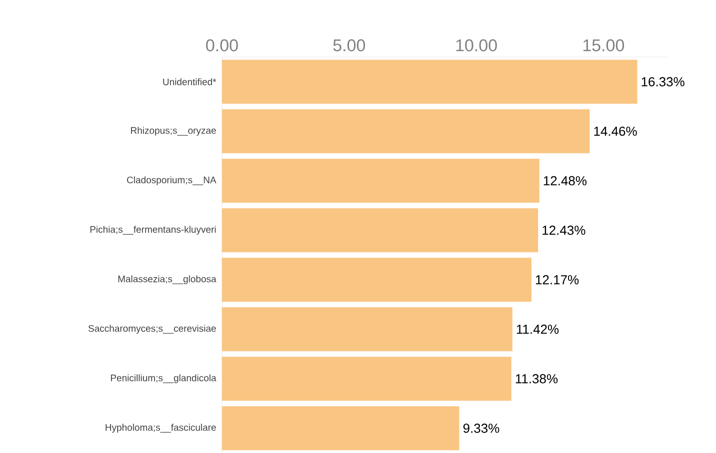 This screenshot has width=716, height=453. I want to click on data-label: 16.33%, so click(663, 81).